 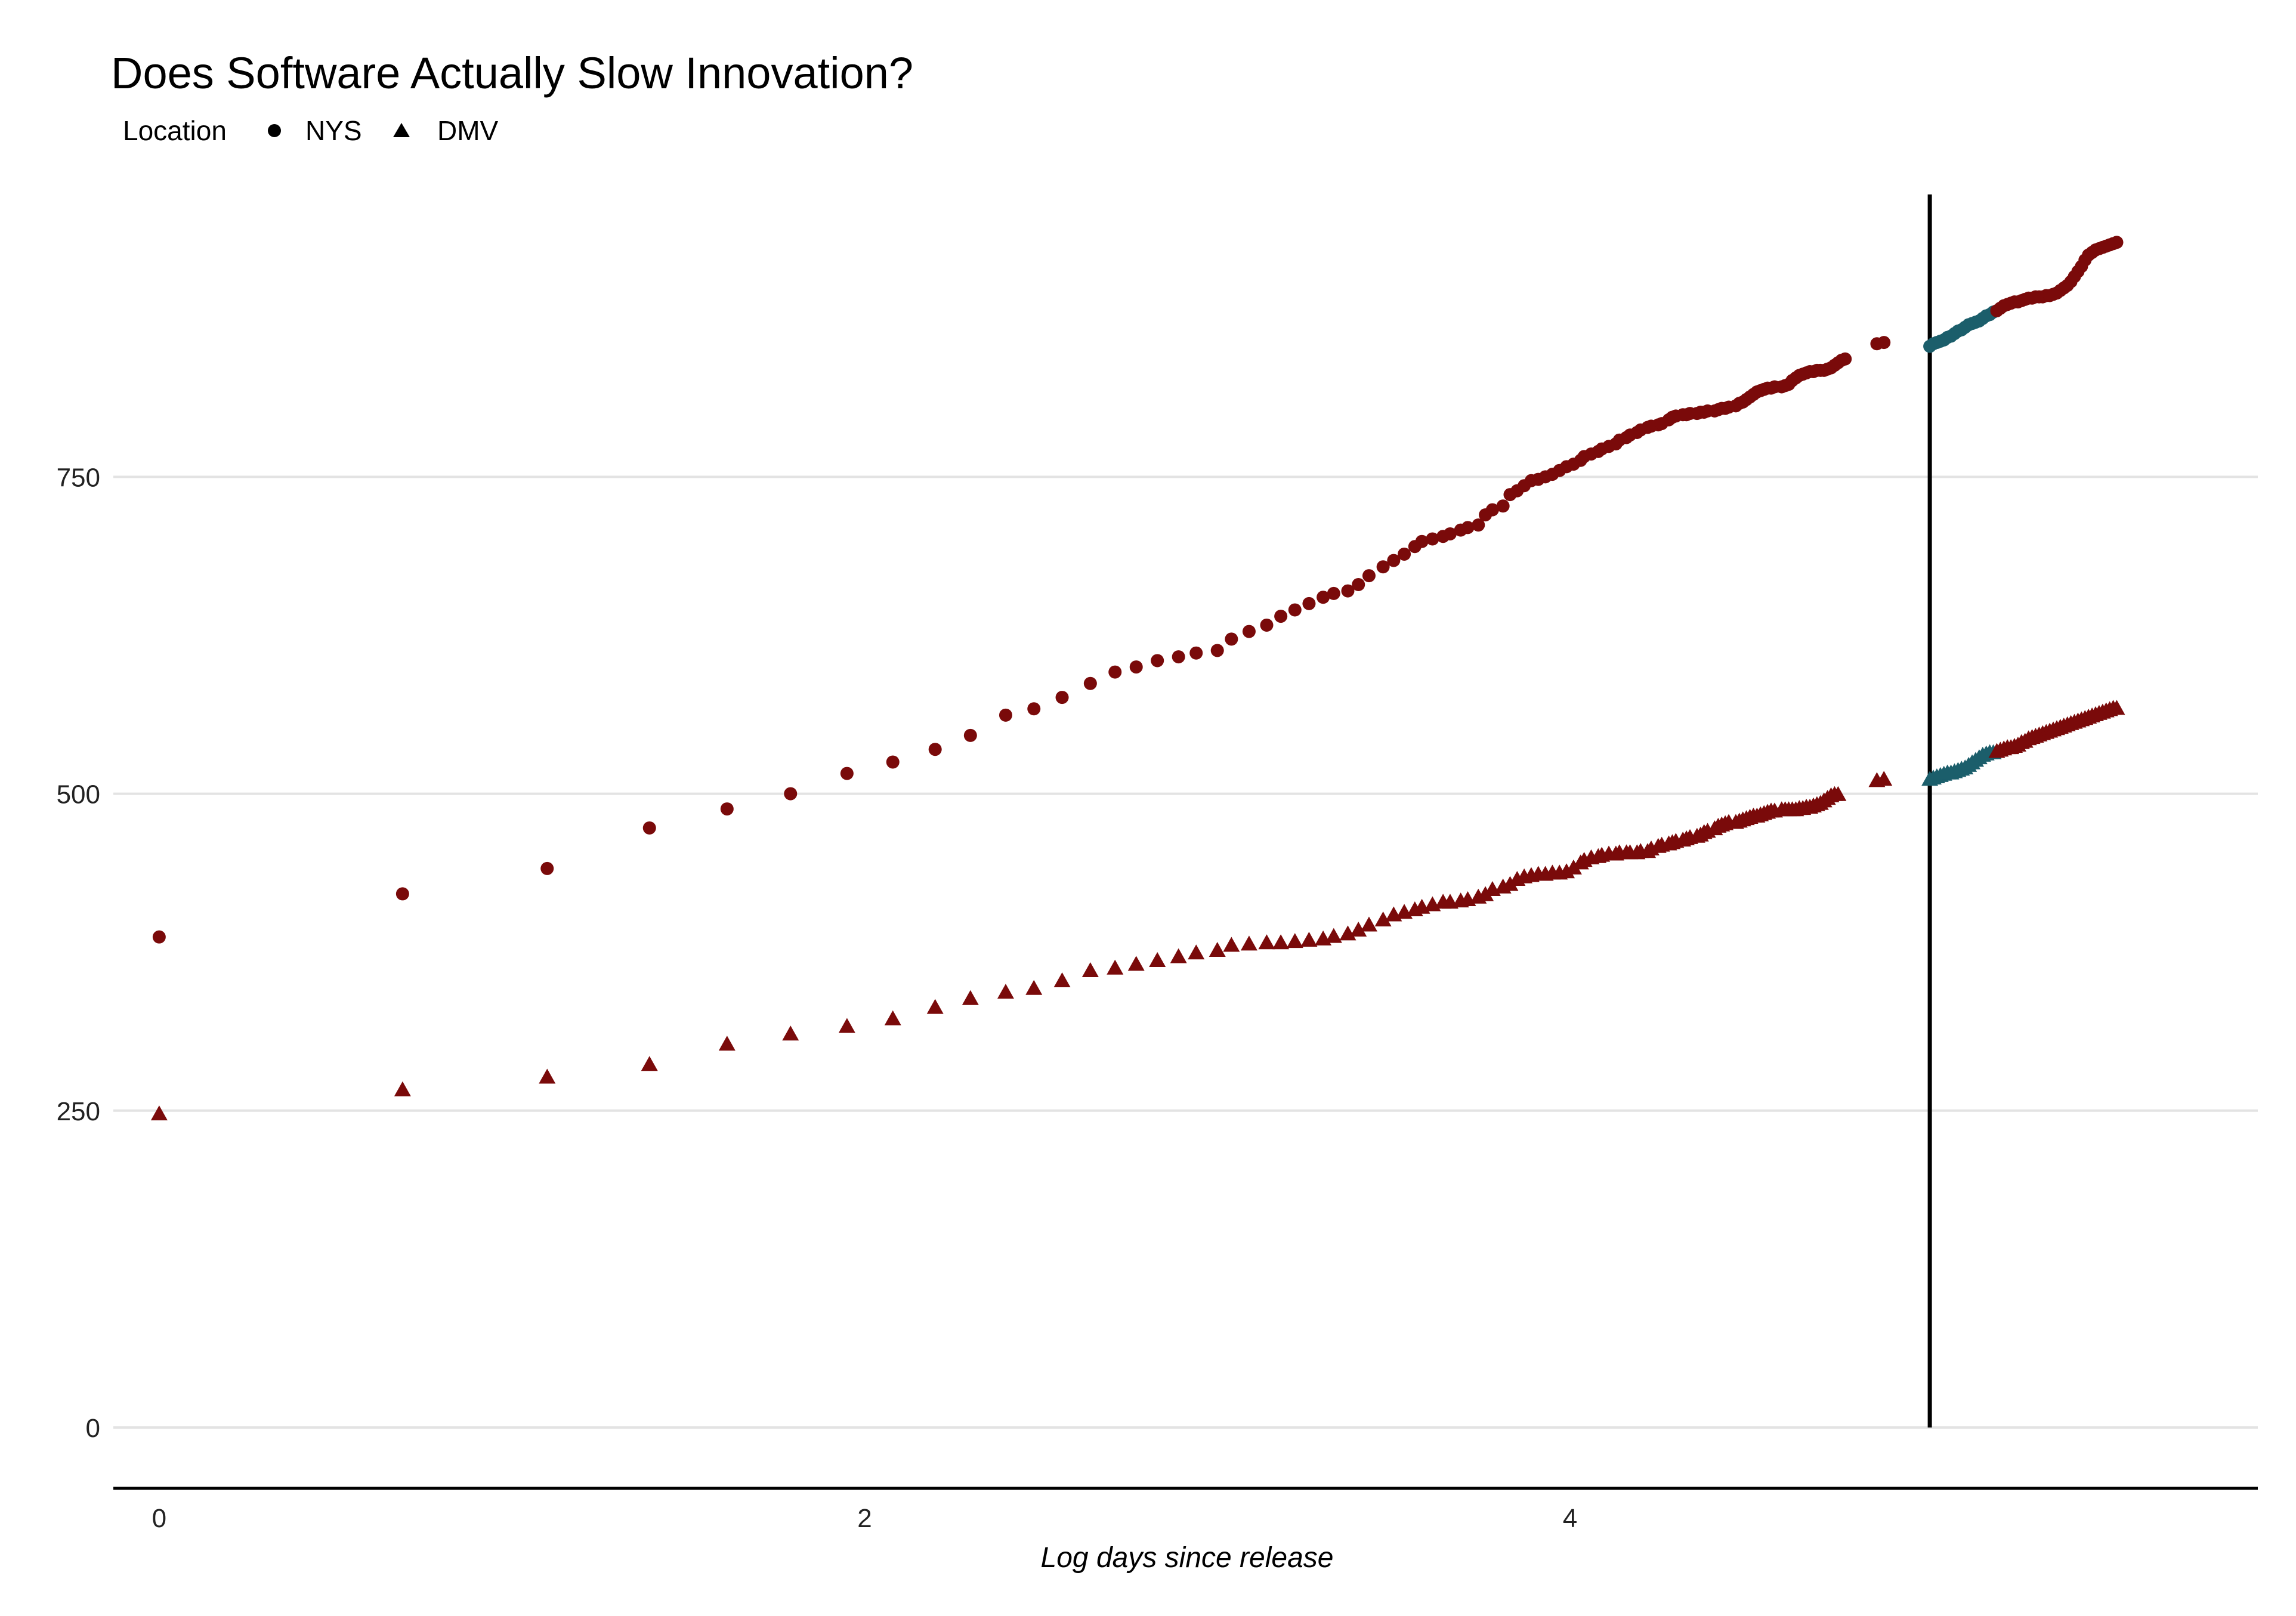 What do you see at coordinates (79, 1112) in the screenshot?
I see `y-tick-label: 250` at bounding box center [79, 1112].